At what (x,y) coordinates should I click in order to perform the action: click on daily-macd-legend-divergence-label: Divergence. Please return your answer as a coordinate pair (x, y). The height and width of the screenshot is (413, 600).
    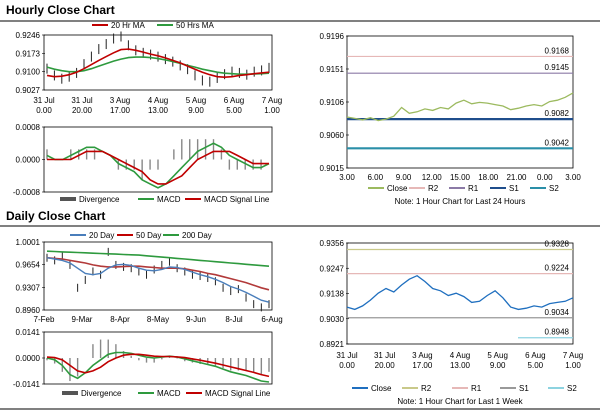
    Looking at the image, I should click on (101, 393).